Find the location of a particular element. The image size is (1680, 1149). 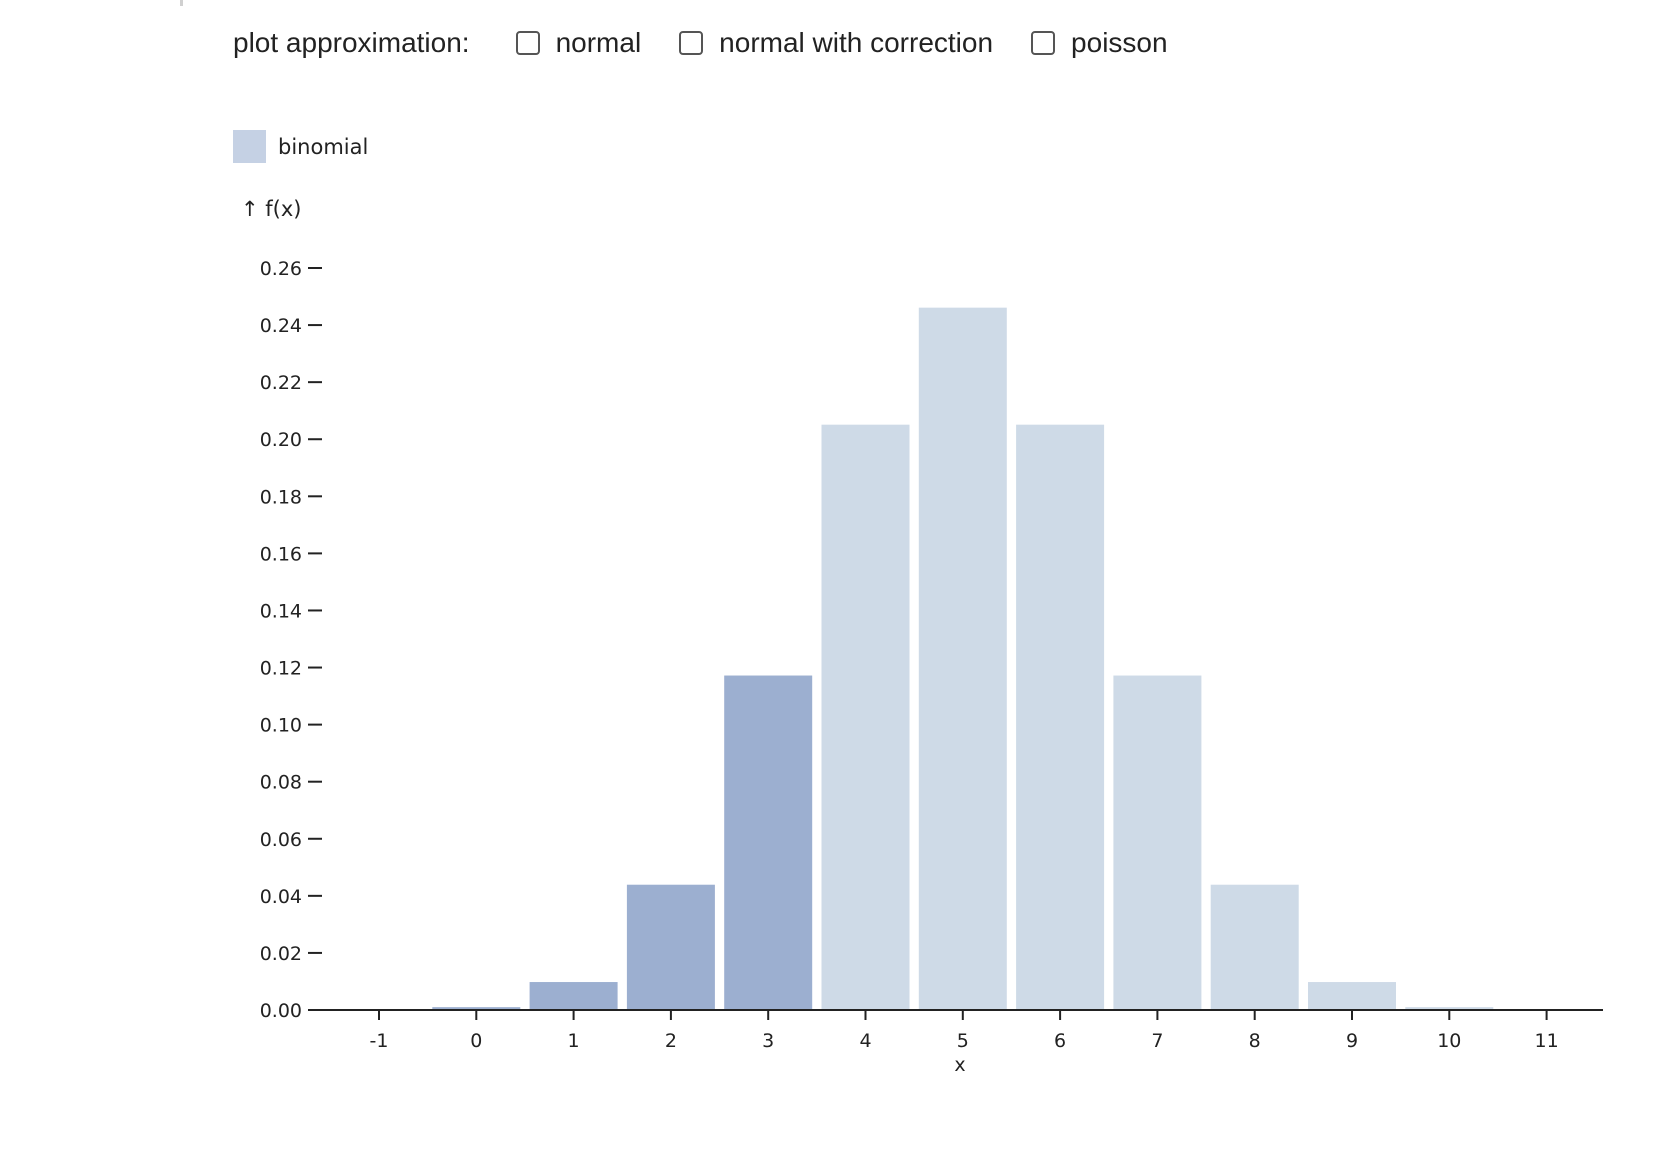

y-tick-label: 0.14 is located at coordinates (281, 611).